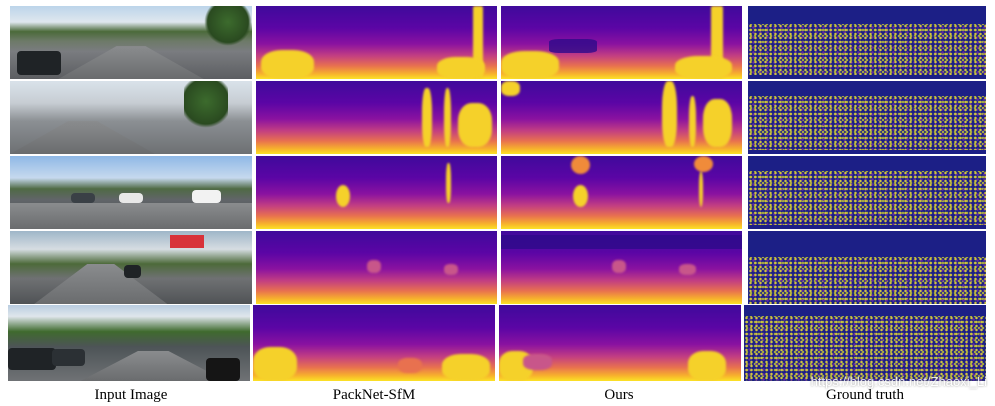 The width and height of the screenshot is (995, 406). What do you see at coordinates (621, 117) in the screenshot?
I see `ours-depth-row2` at bounding box center [621, 117].